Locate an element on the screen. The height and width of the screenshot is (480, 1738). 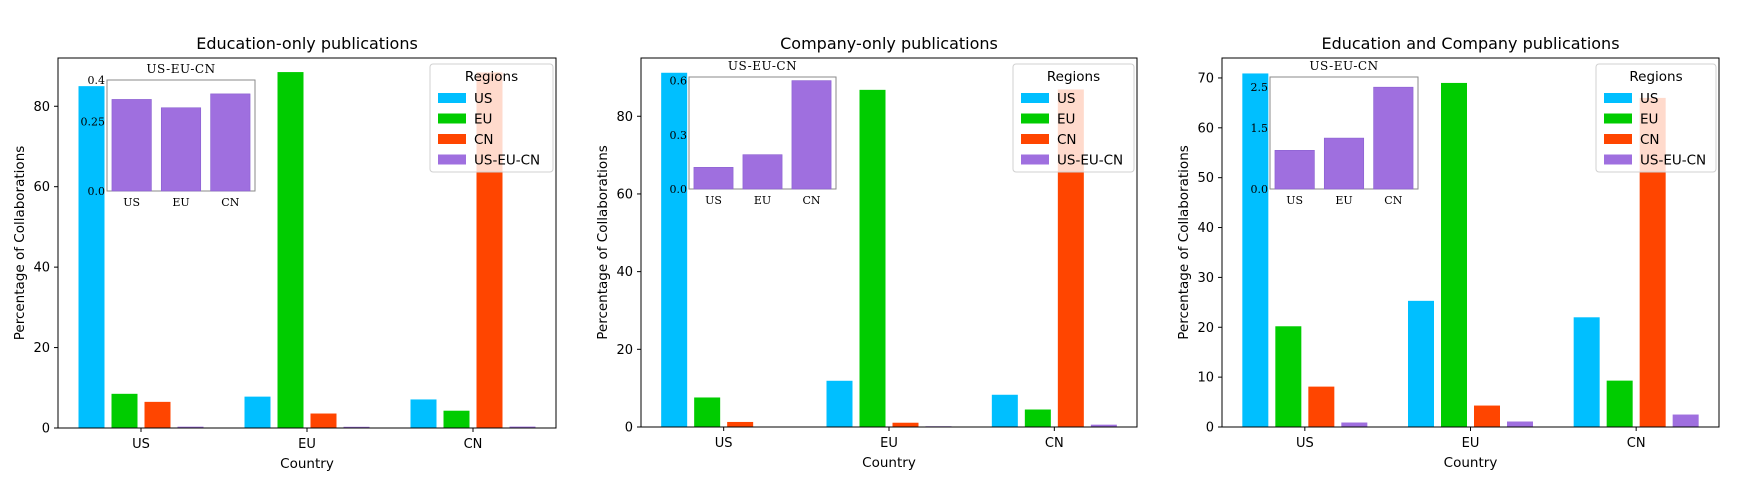
inset-chart: US EU CN 0.0 1.5 2.5 US-EU-CN is located at coordinates (1335, 133).